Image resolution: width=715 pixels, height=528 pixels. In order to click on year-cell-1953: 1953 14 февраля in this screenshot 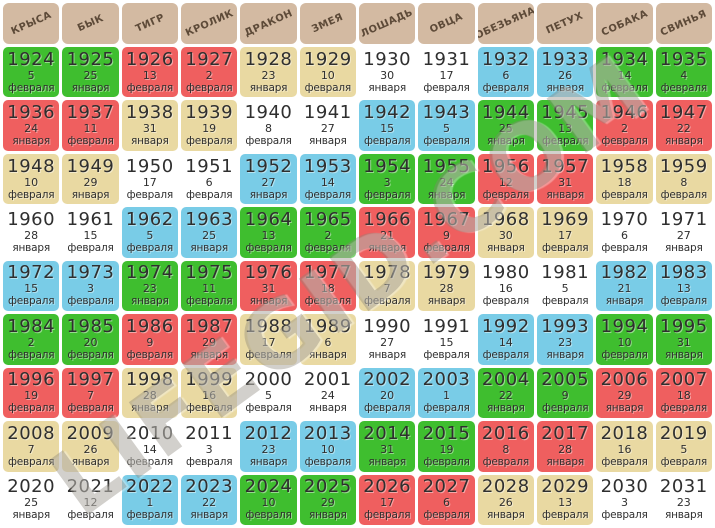, I will do `click(327, 179)`.